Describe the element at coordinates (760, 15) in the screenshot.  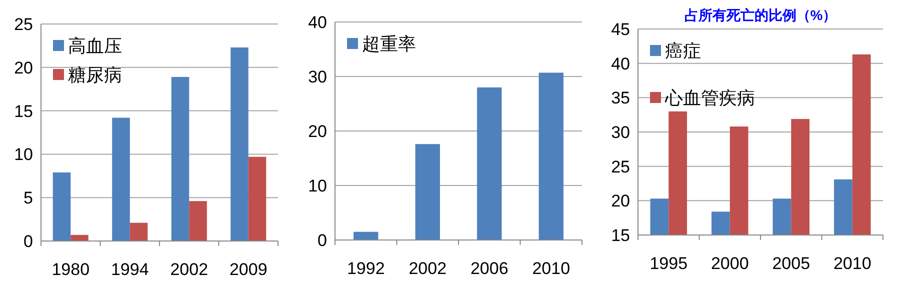
I see `chart-title: 占所有死亡的比例（%）` at that location.